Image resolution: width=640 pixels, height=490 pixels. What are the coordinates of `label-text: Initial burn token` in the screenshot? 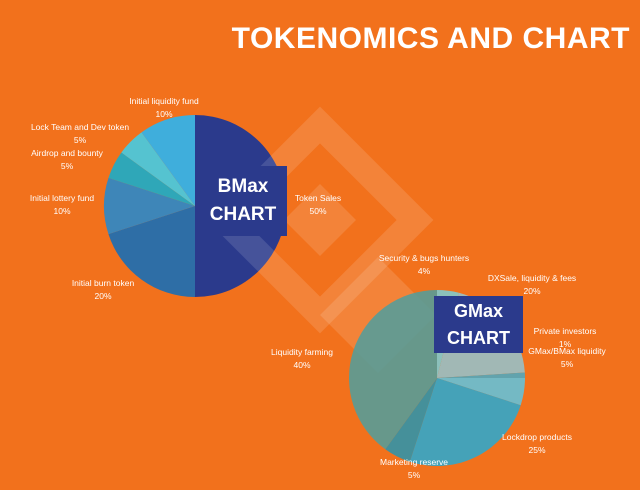 It's located at (103, 282).